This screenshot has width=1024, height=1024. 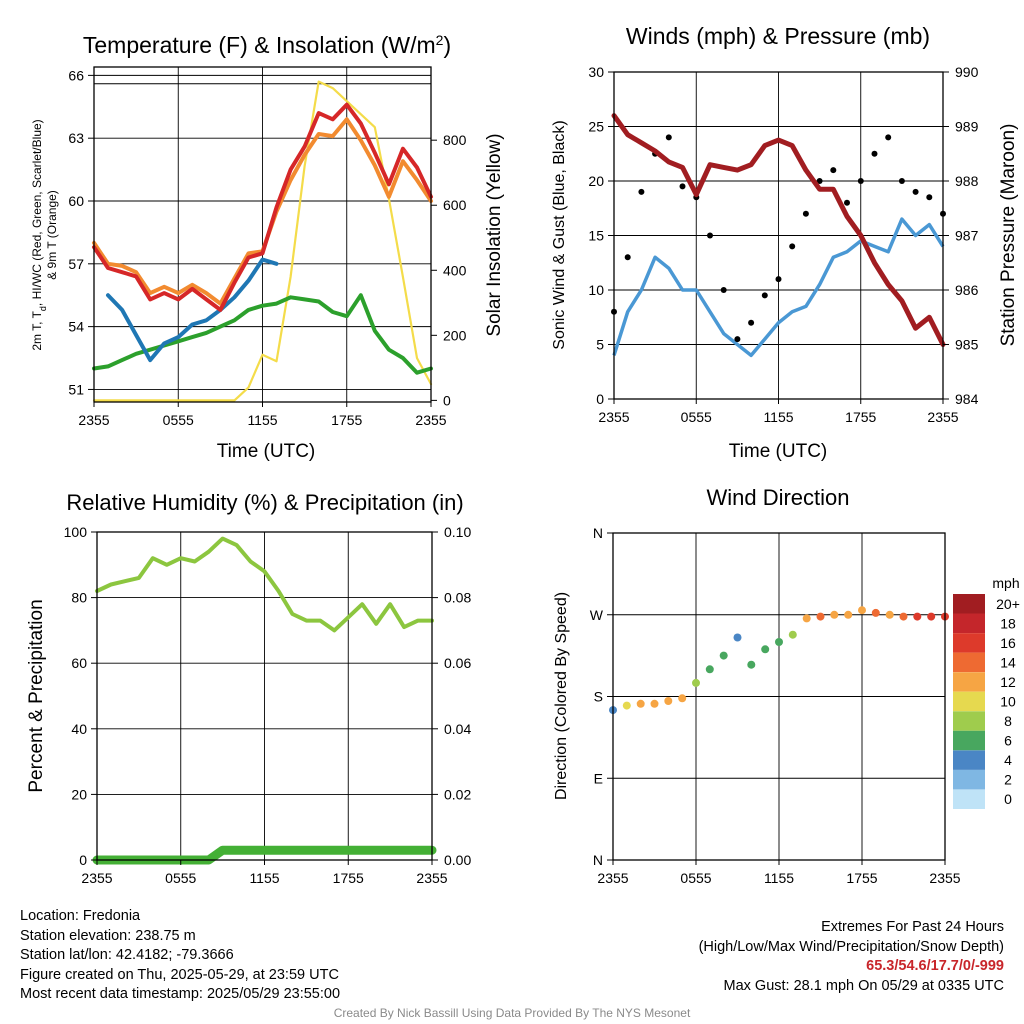 I want to click on y-tick-label: 100, so click(x=76, y=532).